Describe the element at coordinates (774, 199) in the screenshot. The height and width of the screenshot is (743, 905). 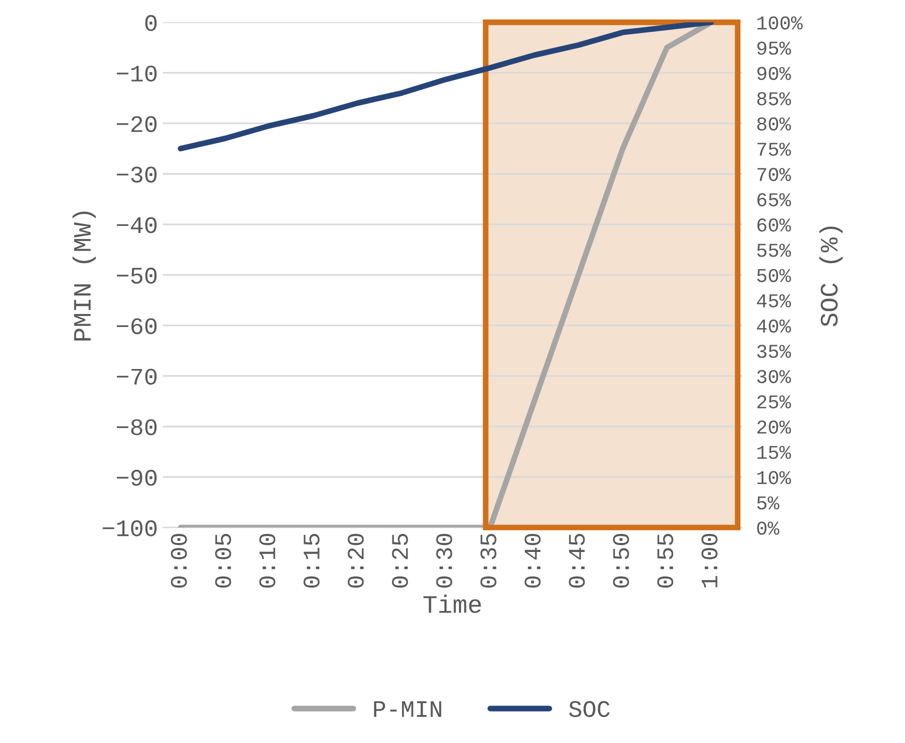
I see `y2-tick-label: 65%` at that location.